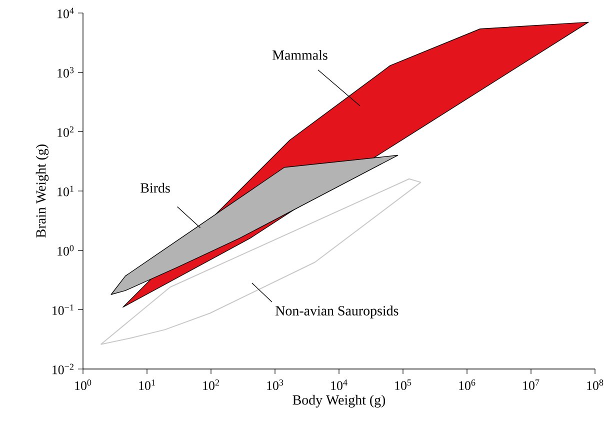  Describe the element at coordinates (211, 385) in the screenshot. I see `x-tick-label: 10$^{2}$` at that location.